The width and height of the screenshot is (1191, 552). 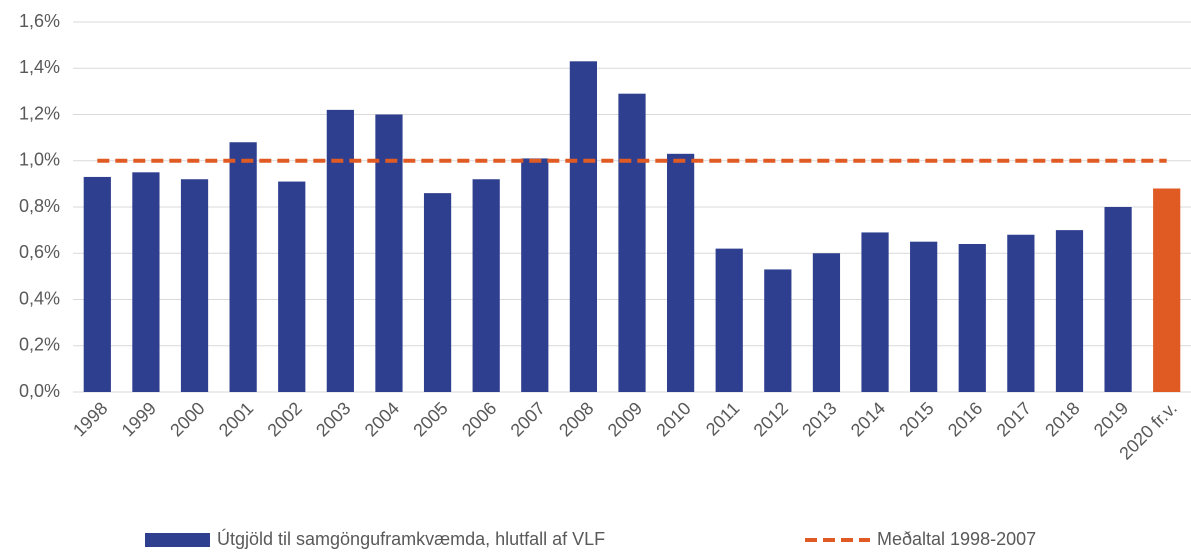 I want to click on legend-swatch, so click(x=177, y=540).